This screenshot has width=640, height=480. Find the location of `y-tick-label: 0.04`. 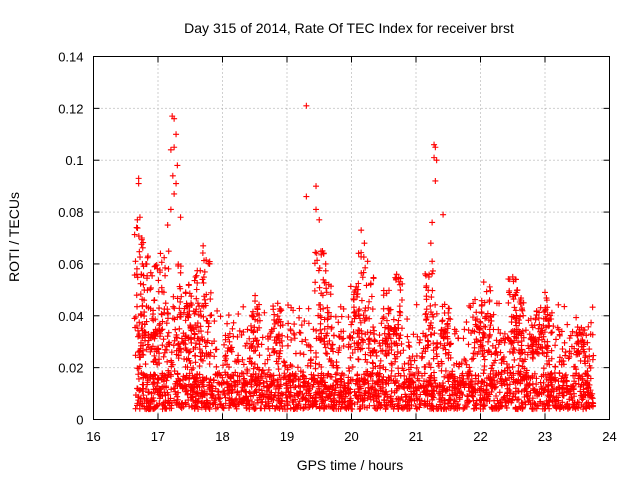

y-tick-label: 0.04 is located at coordinates (70, 316).